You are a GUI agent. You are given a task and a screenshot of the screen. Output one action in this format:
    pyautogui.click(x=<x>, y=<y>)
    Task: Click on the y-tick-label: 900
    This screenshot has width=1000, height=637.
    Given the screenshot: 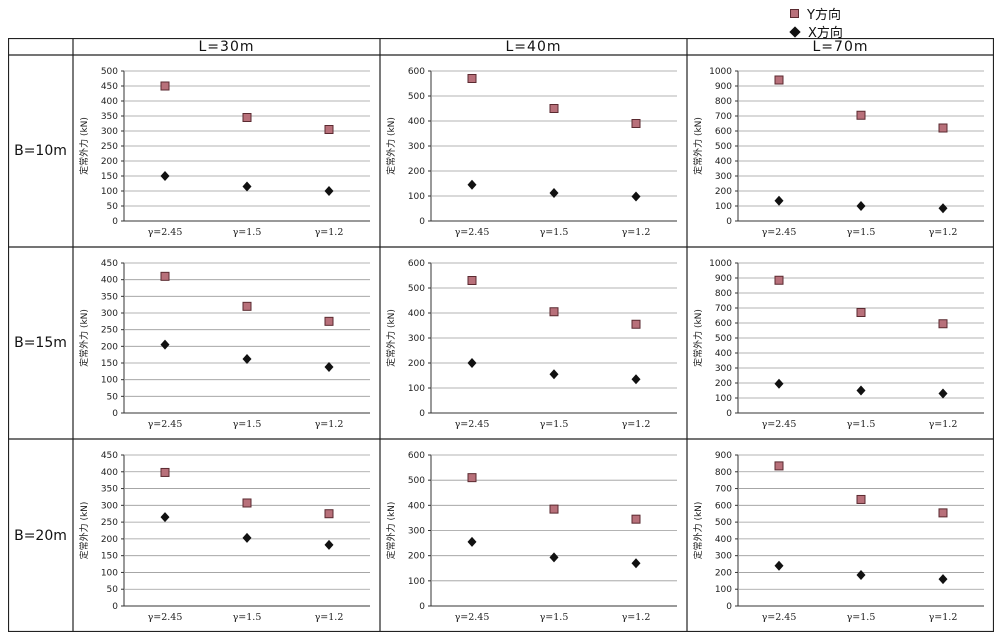 What is the action you would take?
    pyautogui.click(x=723, y=279)
    